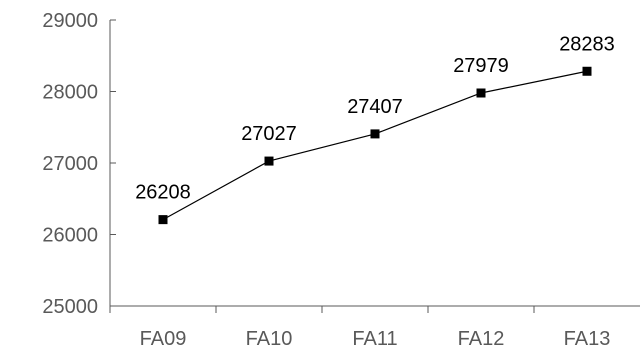  I want to click on x-tick-label: FA10, so click(269, 339).